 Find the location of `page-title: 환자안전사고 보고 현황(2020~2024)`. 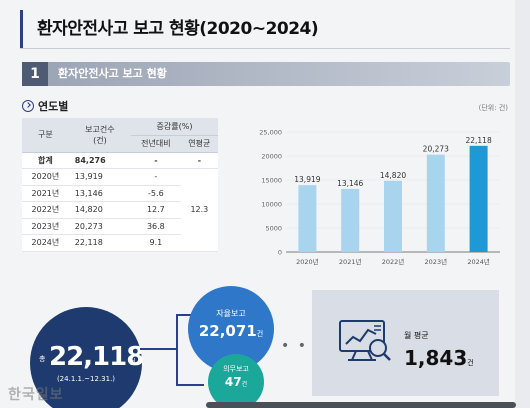

page-title: 환자안전사고 보고 현황(2020~2024) is located at coordinates (260, 29).